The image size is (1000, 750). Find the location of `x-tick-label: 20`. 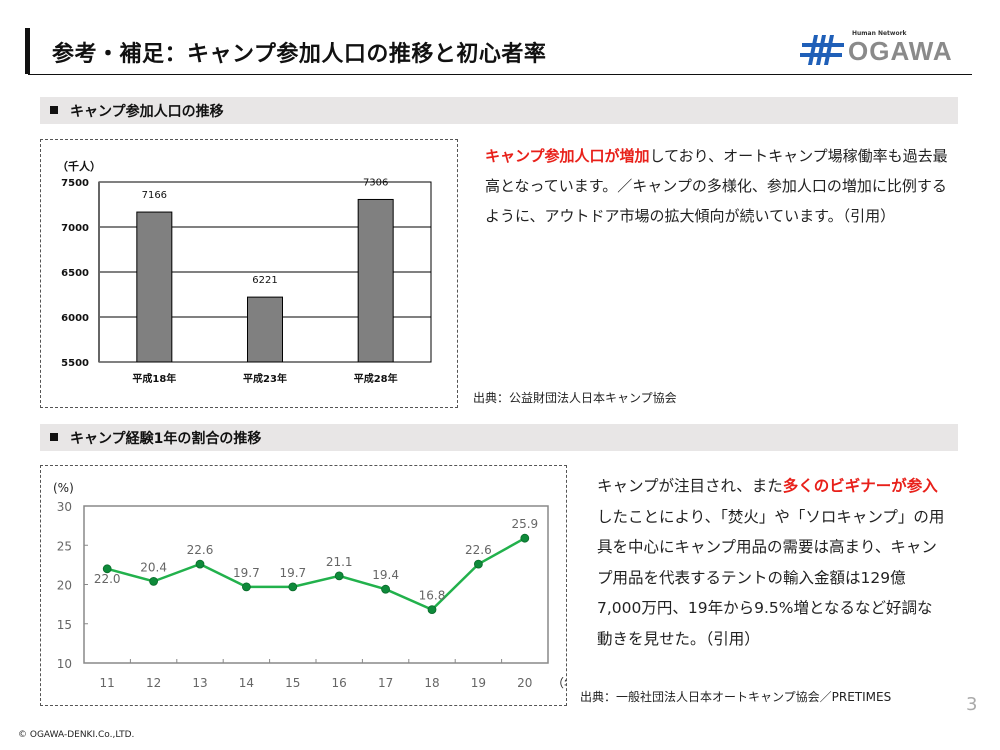

x-tick-label: 20 is located at coordinates (524, 683).